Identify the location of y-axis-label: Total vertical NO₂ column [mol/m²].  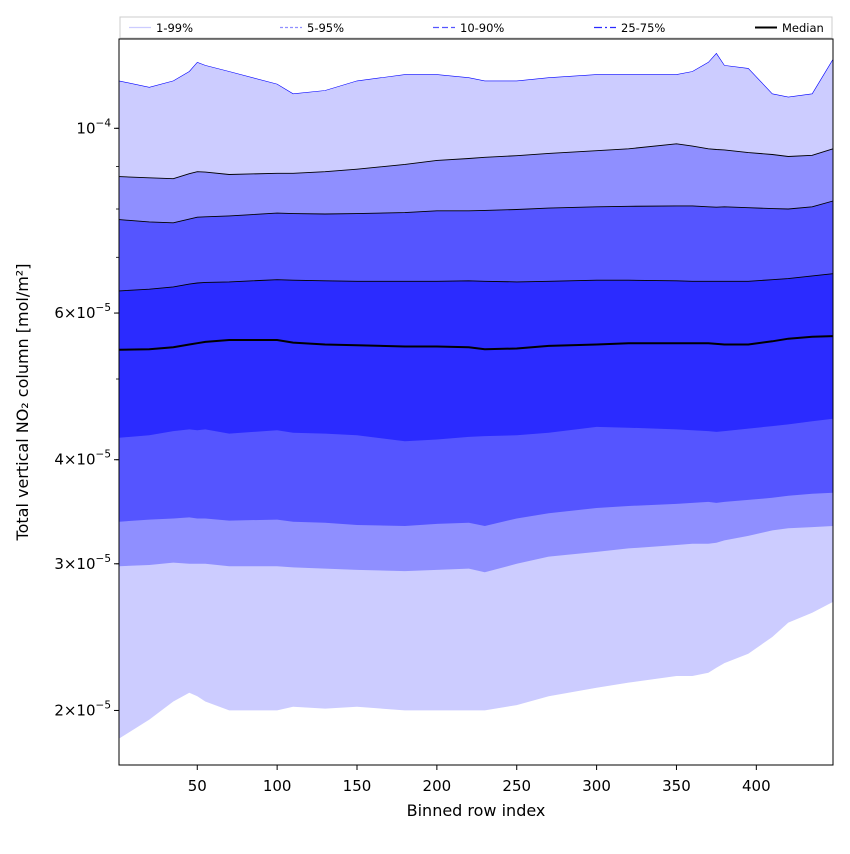
(22, 403).